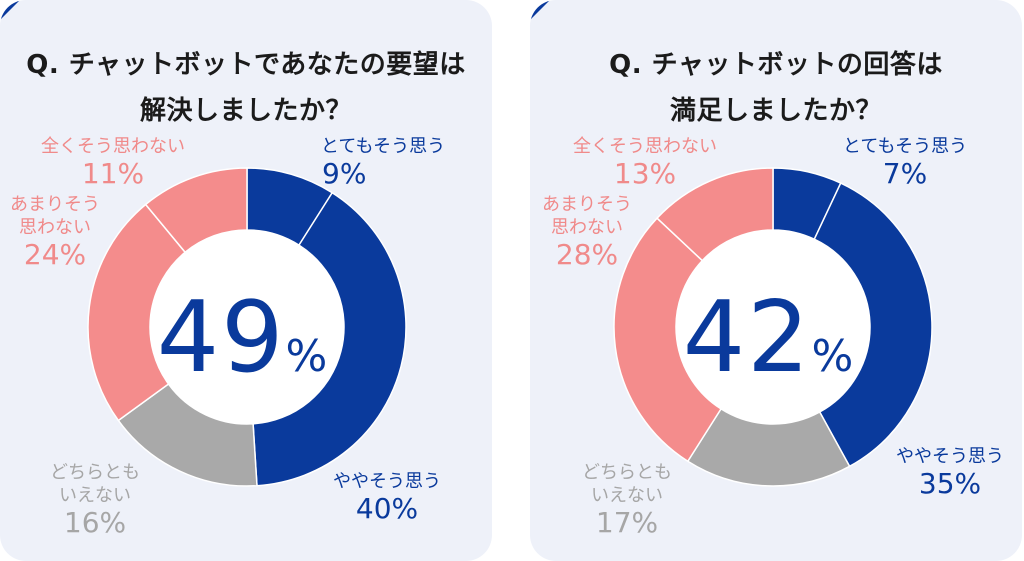 The width and height of the screenshot is (1024, 561). What do you see at coordinates (246, 88) in the screenshot?
I see `chart-title: Q. チャットボットであなたの要望は 解決しましたか？` at bounding box center [246, 88].